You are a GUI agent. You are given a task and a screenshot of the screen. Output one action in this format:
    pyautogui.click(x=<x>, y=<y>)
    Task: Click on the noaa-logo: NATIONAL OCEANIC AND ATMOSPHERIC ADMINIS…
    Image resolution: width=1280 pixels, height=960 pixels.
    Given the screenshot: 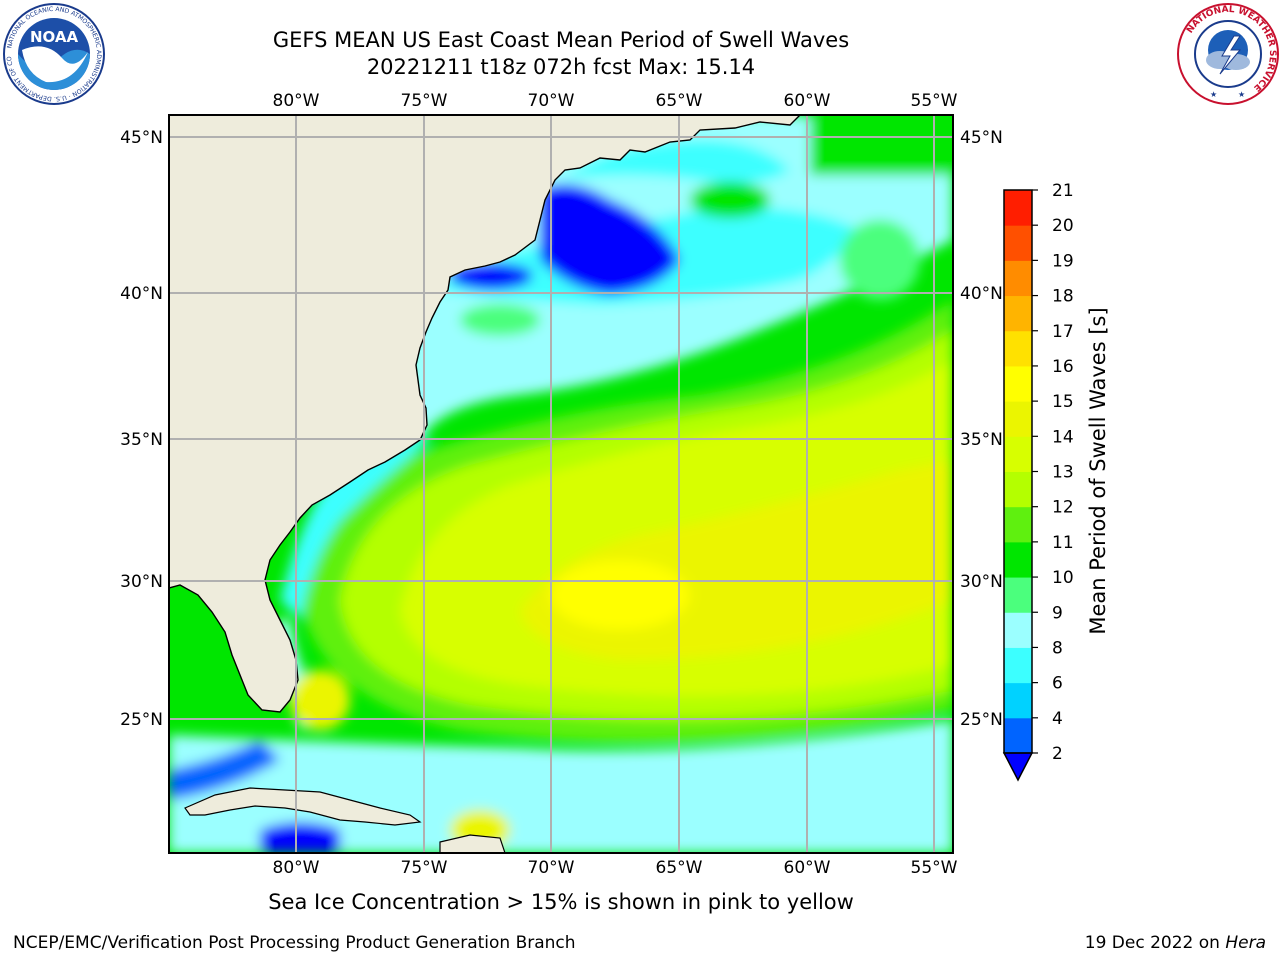 What is the action you would take?
    pyautogui.click(x=53, y=53)
    